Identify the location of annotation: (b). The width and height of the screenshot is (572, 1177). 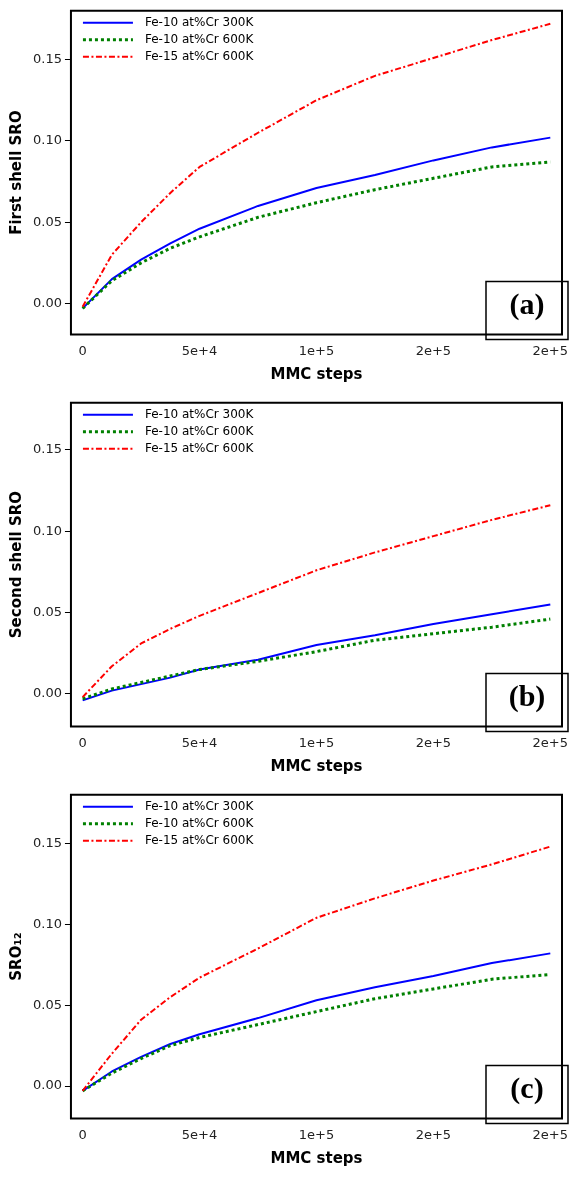
(527, 696).